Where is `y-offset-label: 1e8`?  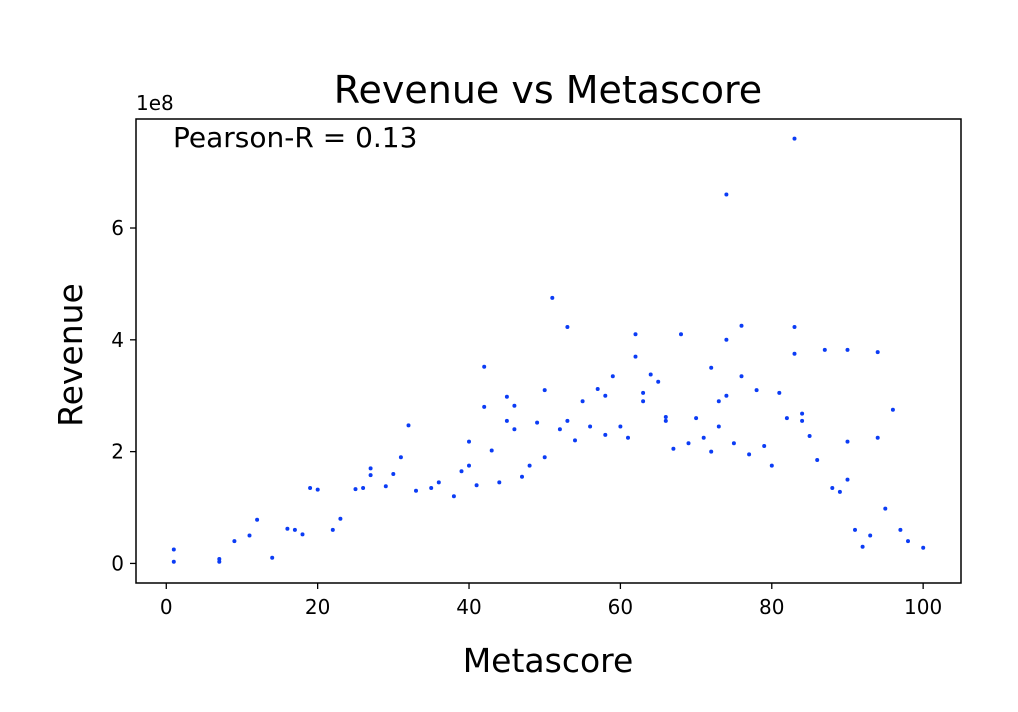
y-offset-label: 1e8 is located at coordinates (155, 103).